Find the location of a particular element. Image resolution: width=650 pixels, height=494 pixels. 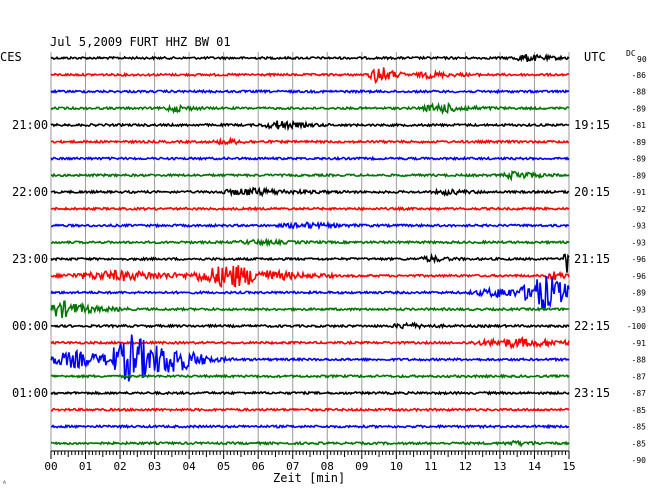

dc-header: DC is located at coordinates (631, 53).